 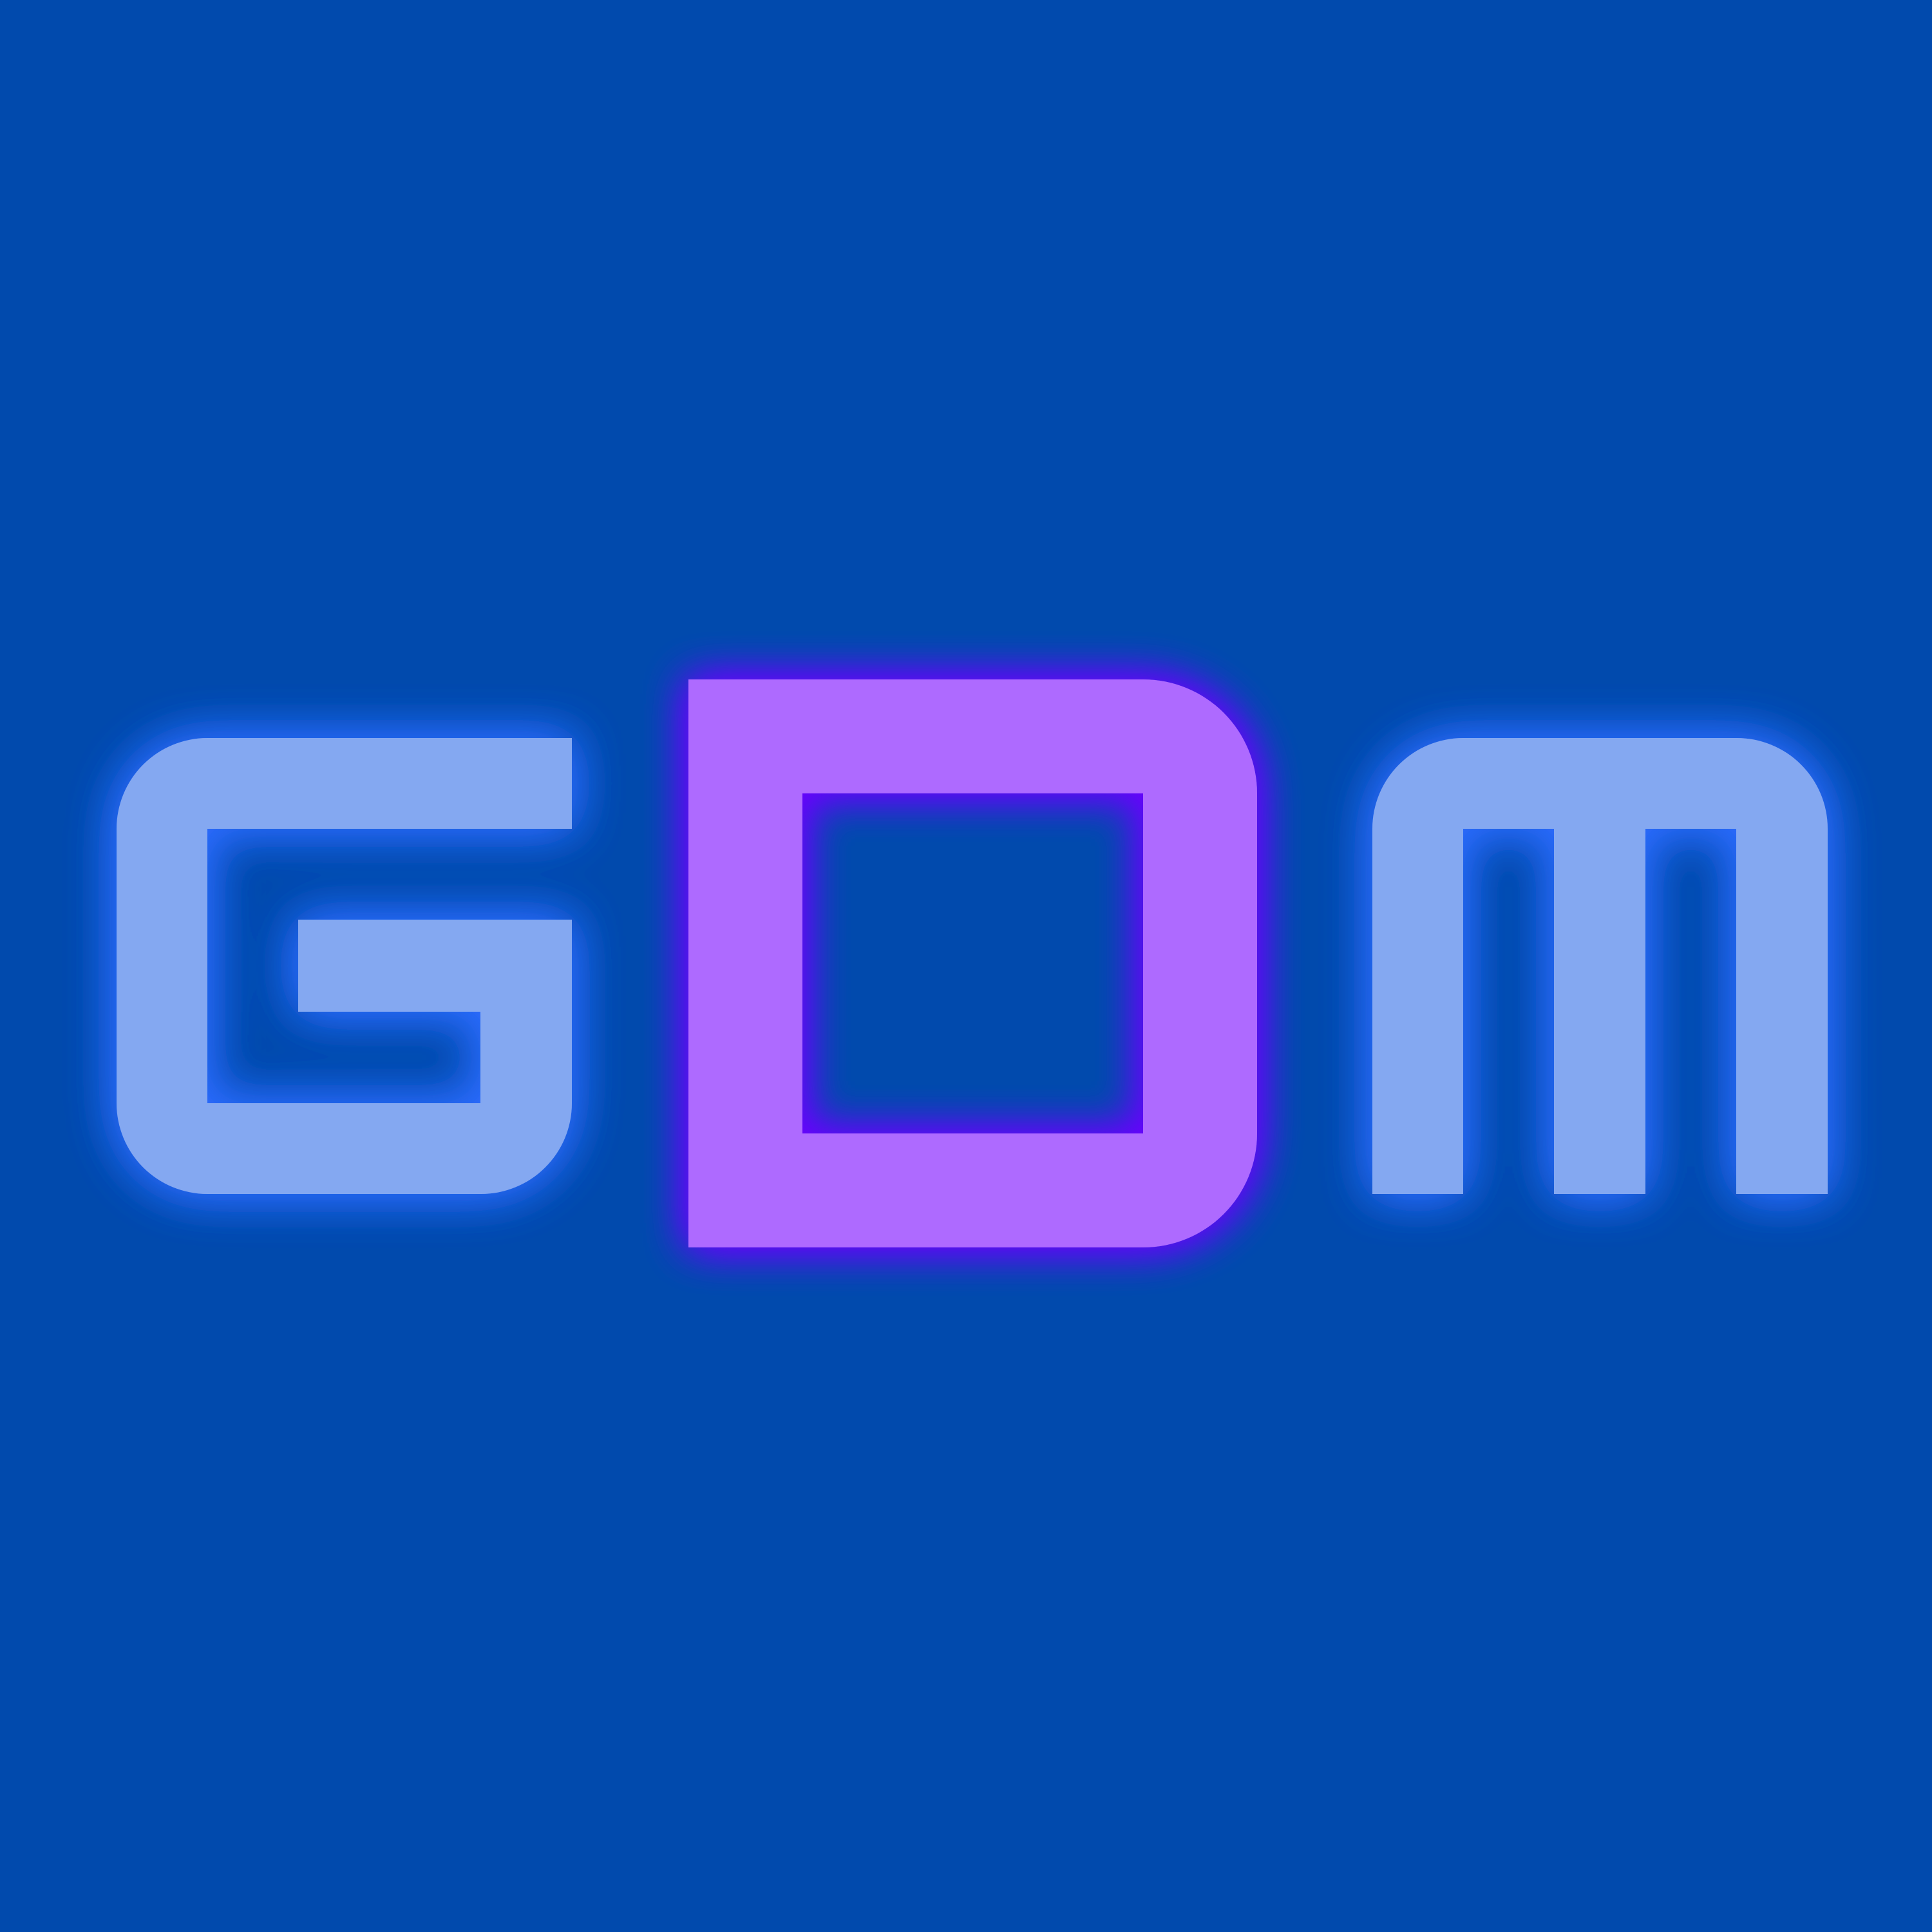 What do you see at coordinates (345, 967) in the screenshot?
I see `letter-g-mark` at bounding box center [345, 967].